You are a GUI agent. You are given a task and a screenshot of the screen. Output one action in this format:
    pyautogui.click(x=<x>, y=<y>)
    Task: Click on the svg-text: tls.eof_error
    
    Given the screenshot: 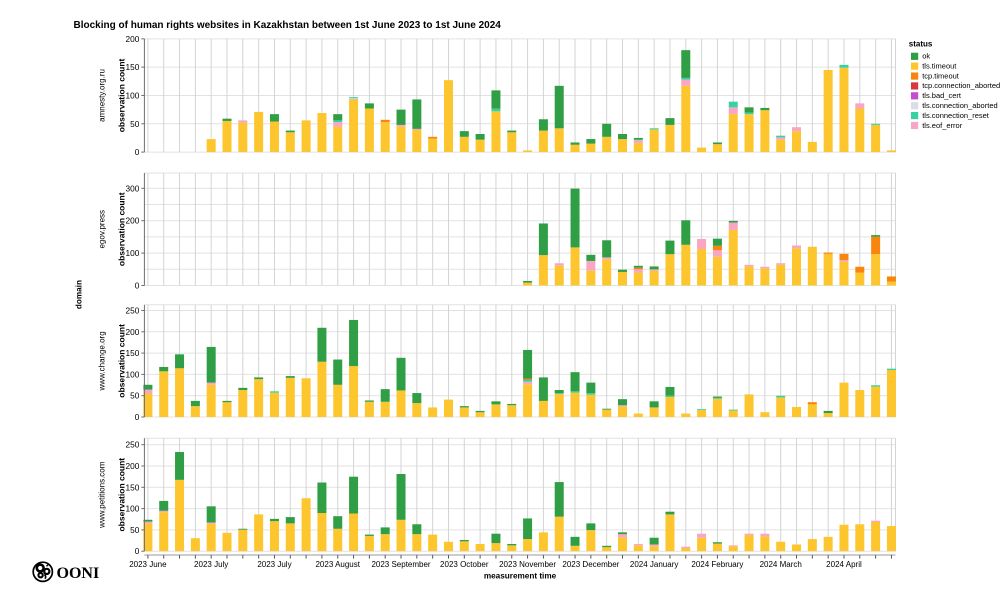 What is the action you would take?
    pyautogui.click(x=942, y=125)
    